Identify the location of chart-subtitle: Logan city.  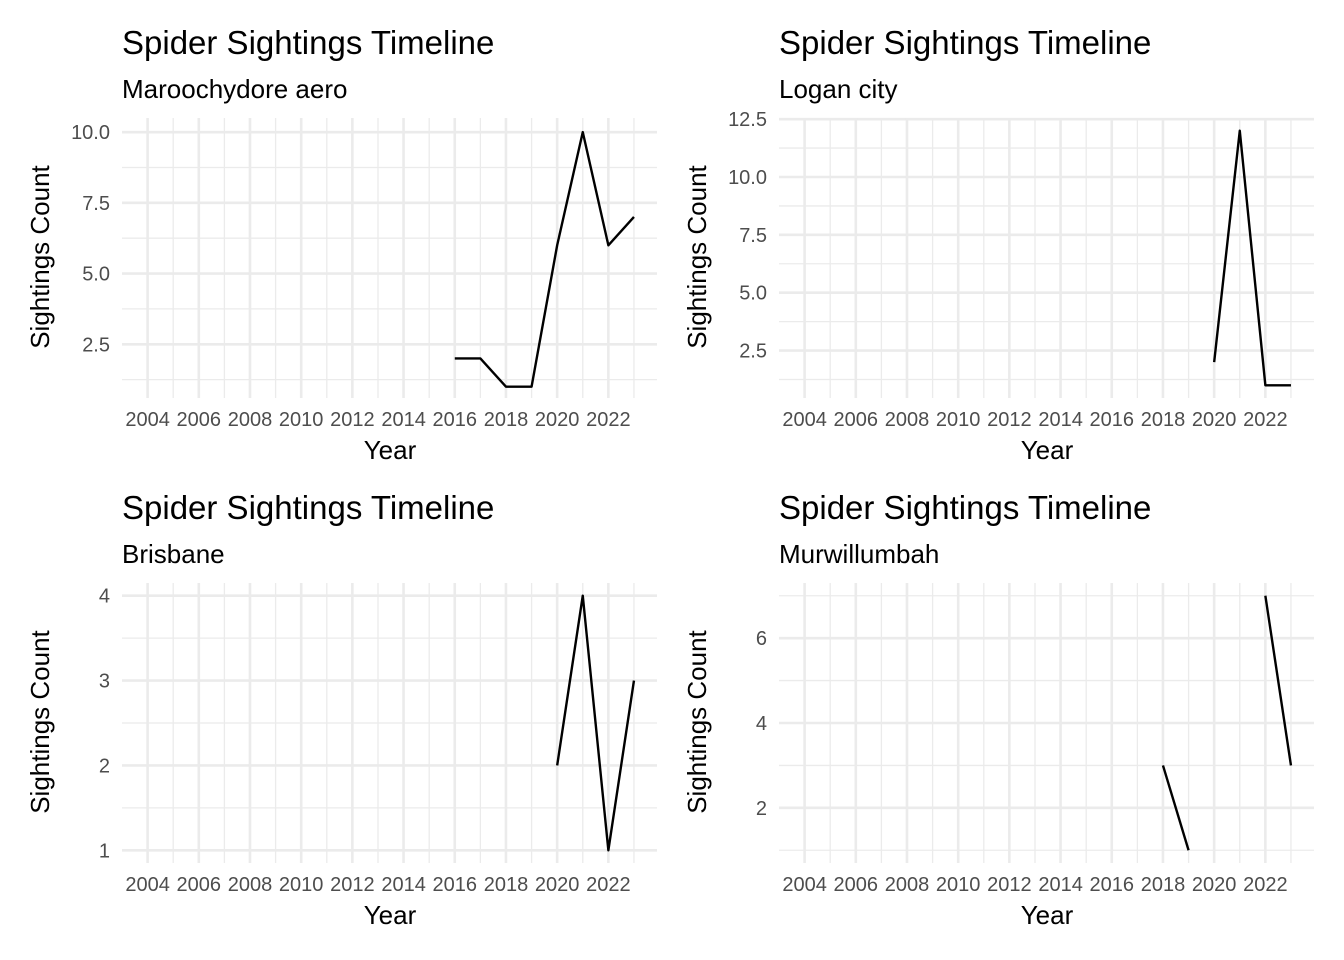
(838, 89).